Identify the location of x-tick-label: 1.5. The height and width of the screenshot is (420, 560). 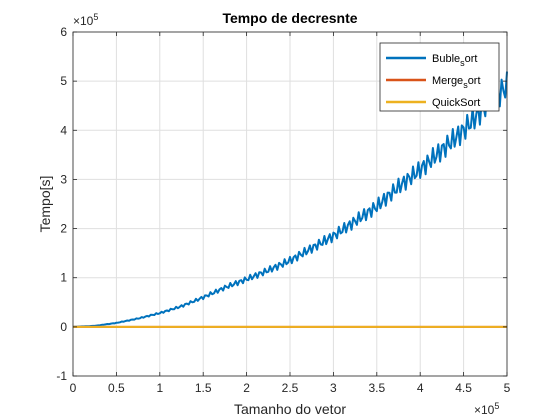
(203, 388).